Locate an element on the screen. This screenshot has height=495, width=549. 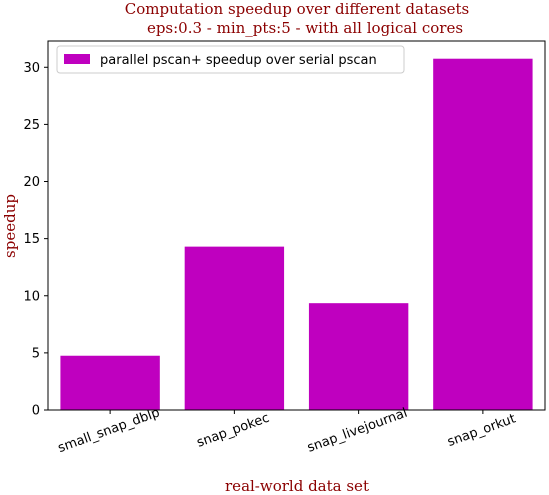
y-tick-label: 25 is located at coordinates (31, 125).